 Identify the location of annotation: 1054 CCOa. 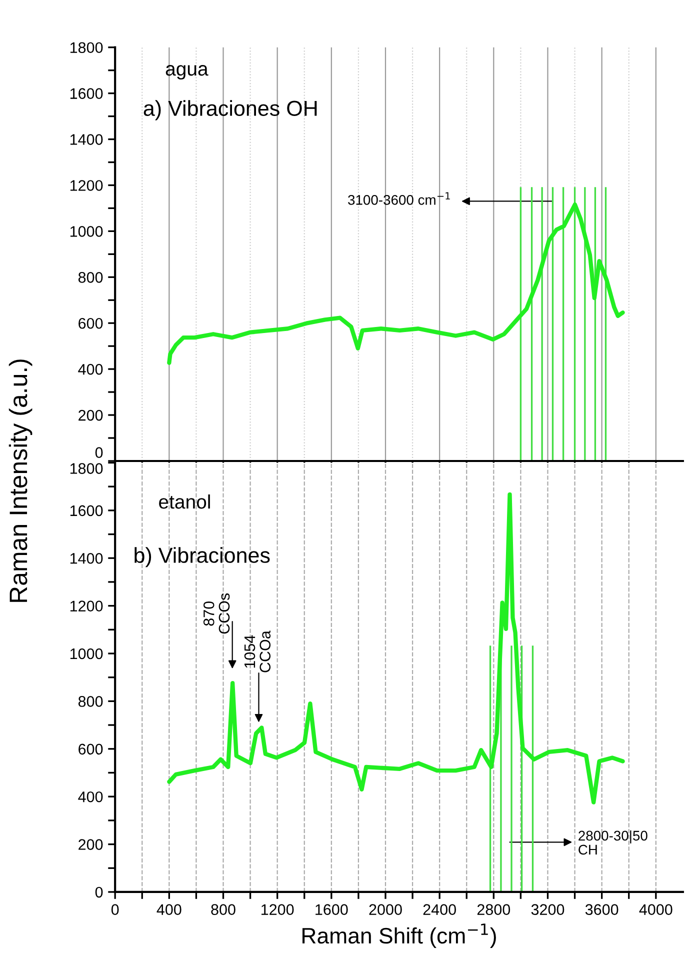
(257, 651).